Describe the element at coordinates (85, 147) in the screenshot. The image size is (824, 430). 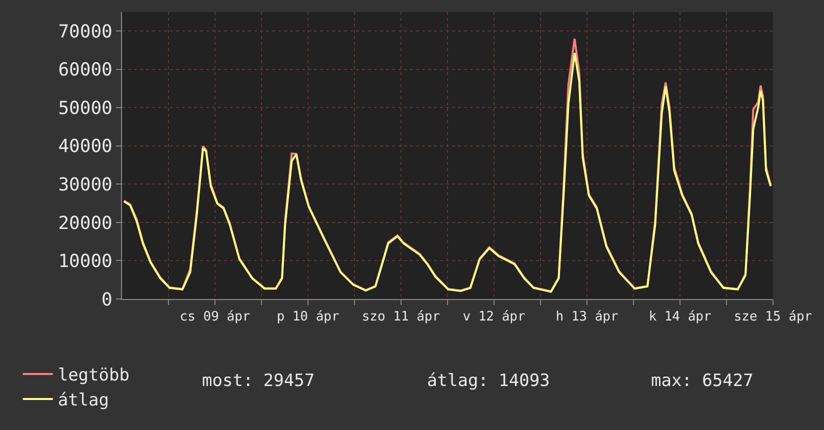
I see `y-tick-label: 40000` at that location.